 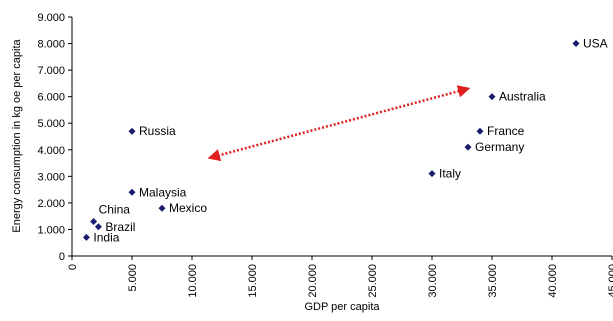 I want to click on x-tick-label: 40.000, so click(x=553, y=281).